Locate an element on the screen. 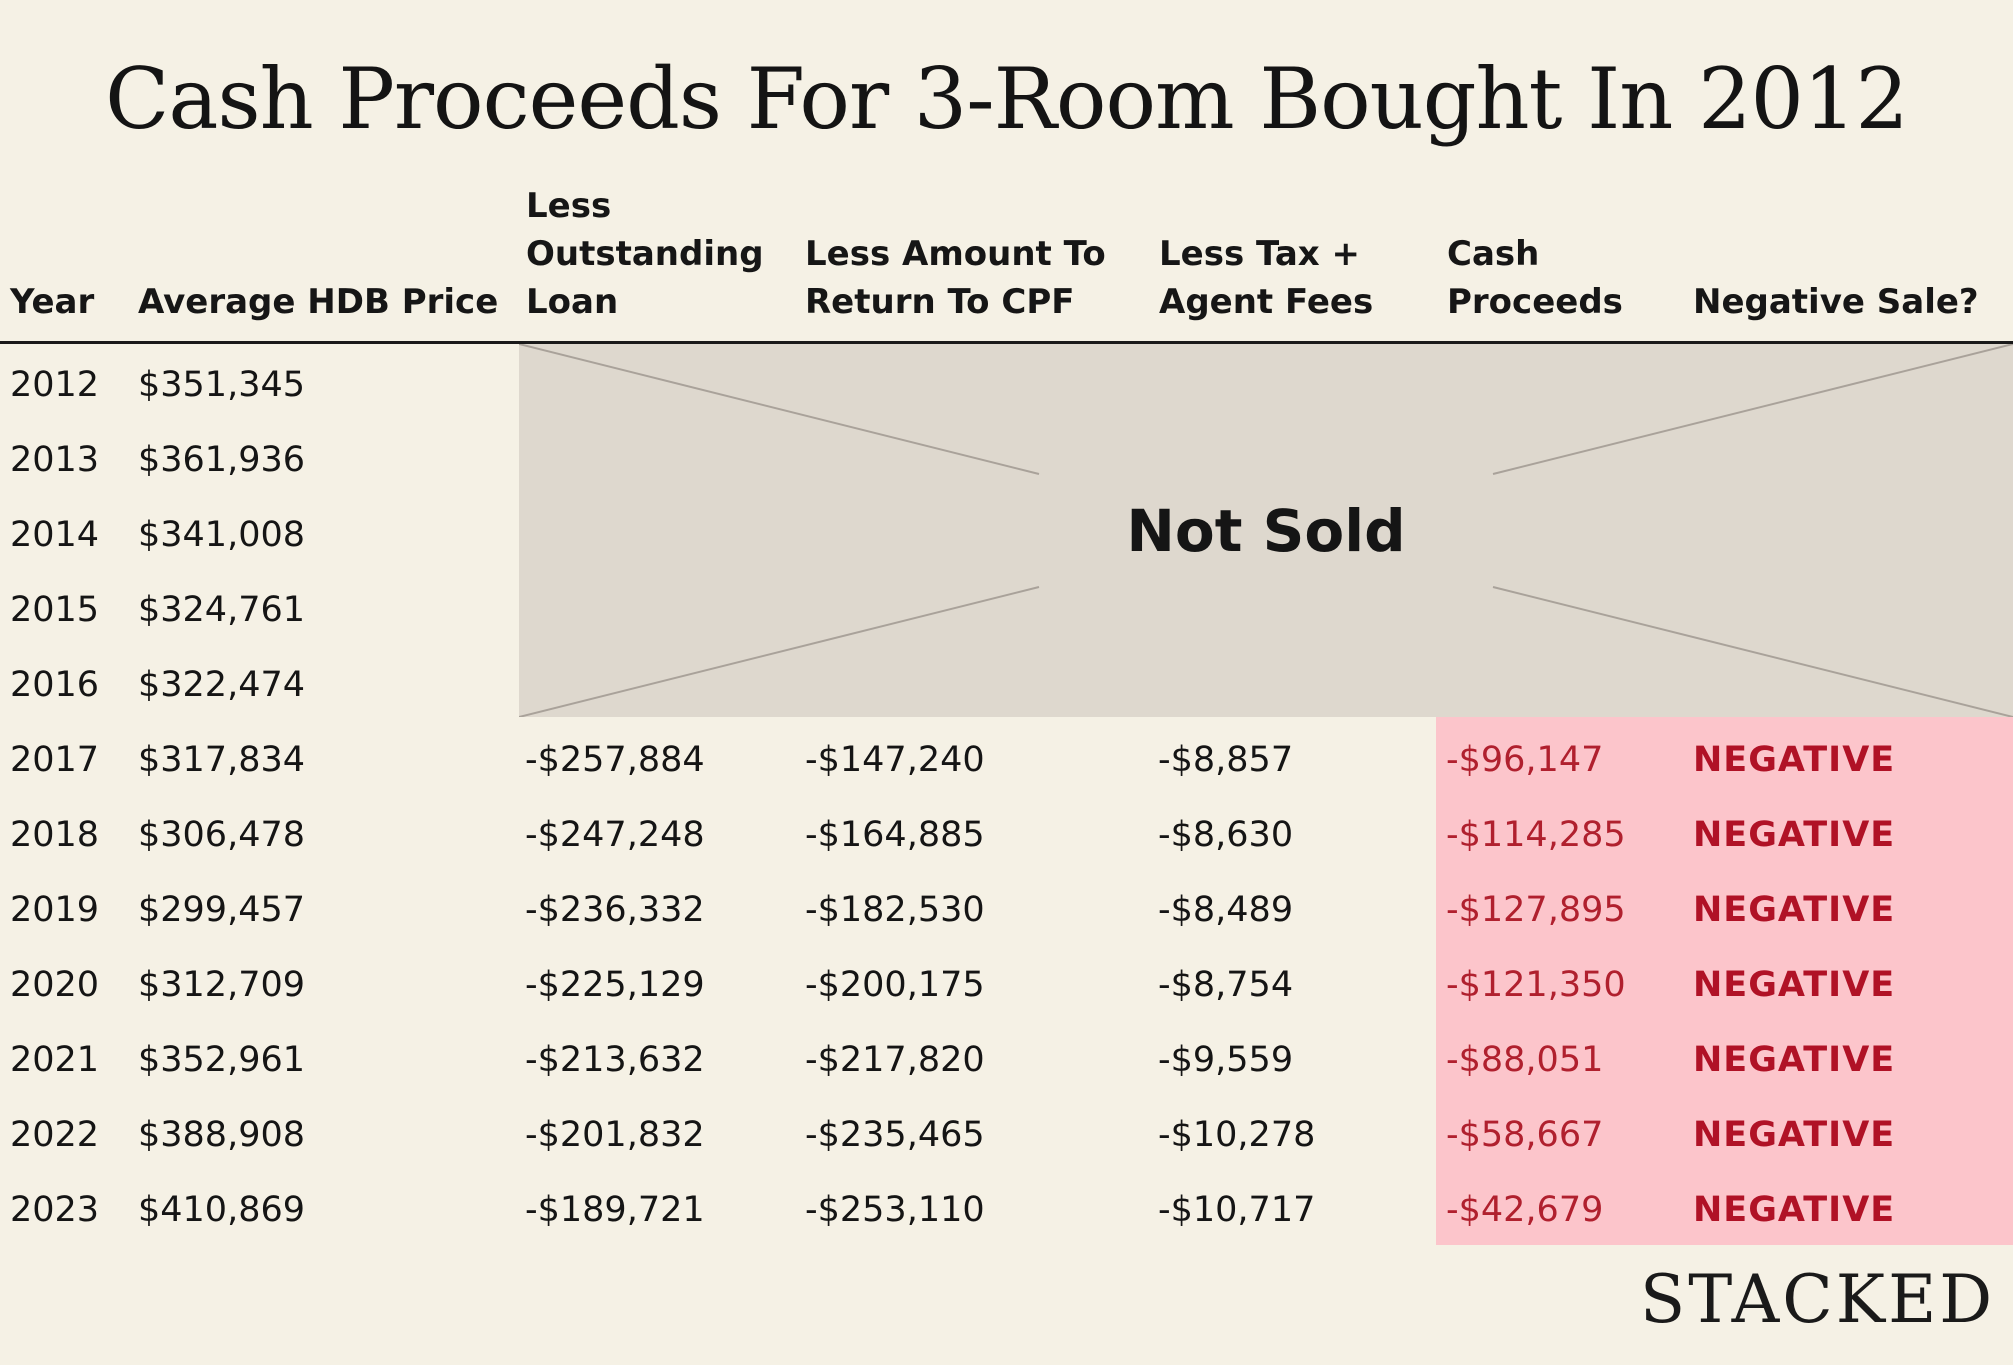 This screenshot has width=2013, height=1365. header-tax-fees: Less Tax + Agent Fees is located at coordinates (1266, 278).